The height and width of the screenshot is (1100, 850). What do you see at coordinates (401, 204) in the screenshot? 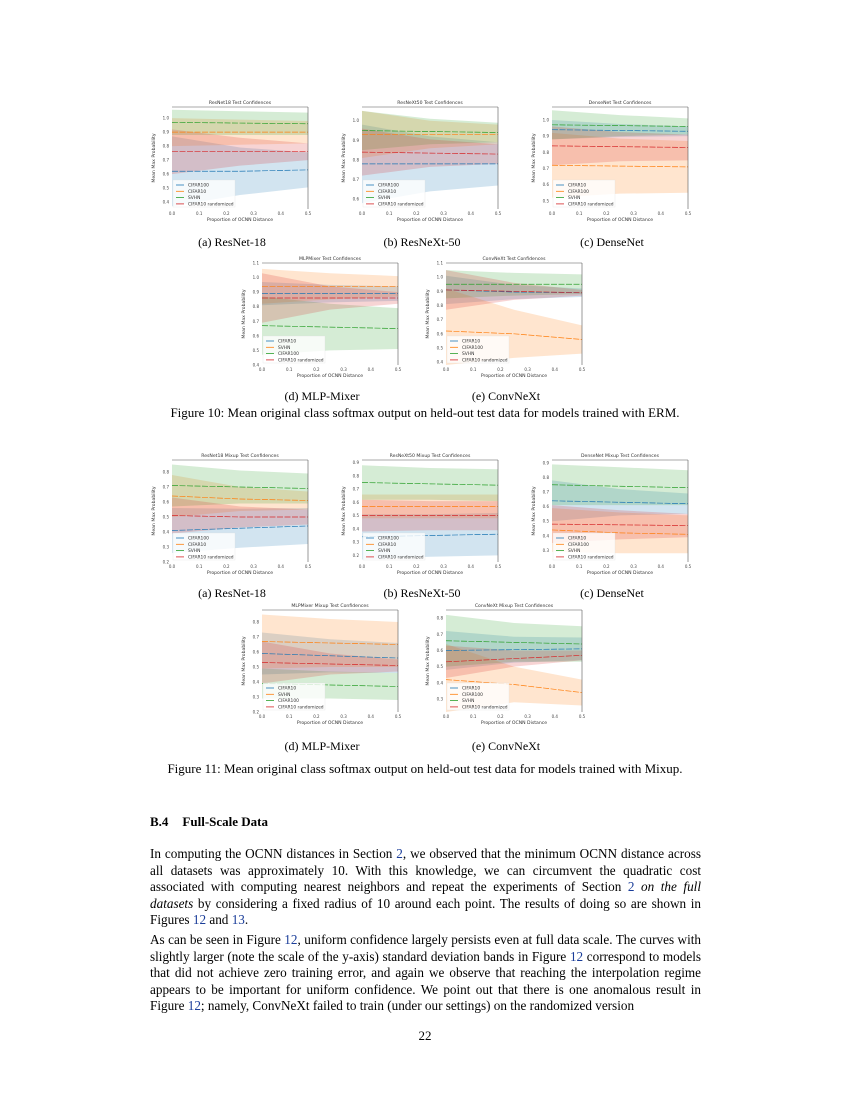
I see `legend-entry: CIFAR10 randomized` at bounding box center [401, 204].